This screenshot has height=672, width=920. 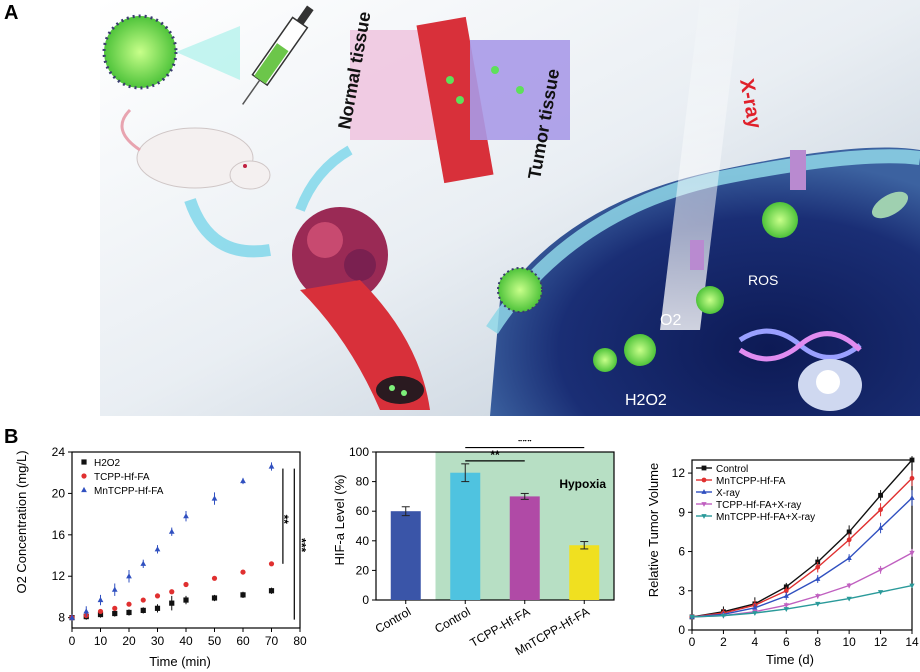 I want to click on hif-ytick-label: 0, so click(x=365, y=600).